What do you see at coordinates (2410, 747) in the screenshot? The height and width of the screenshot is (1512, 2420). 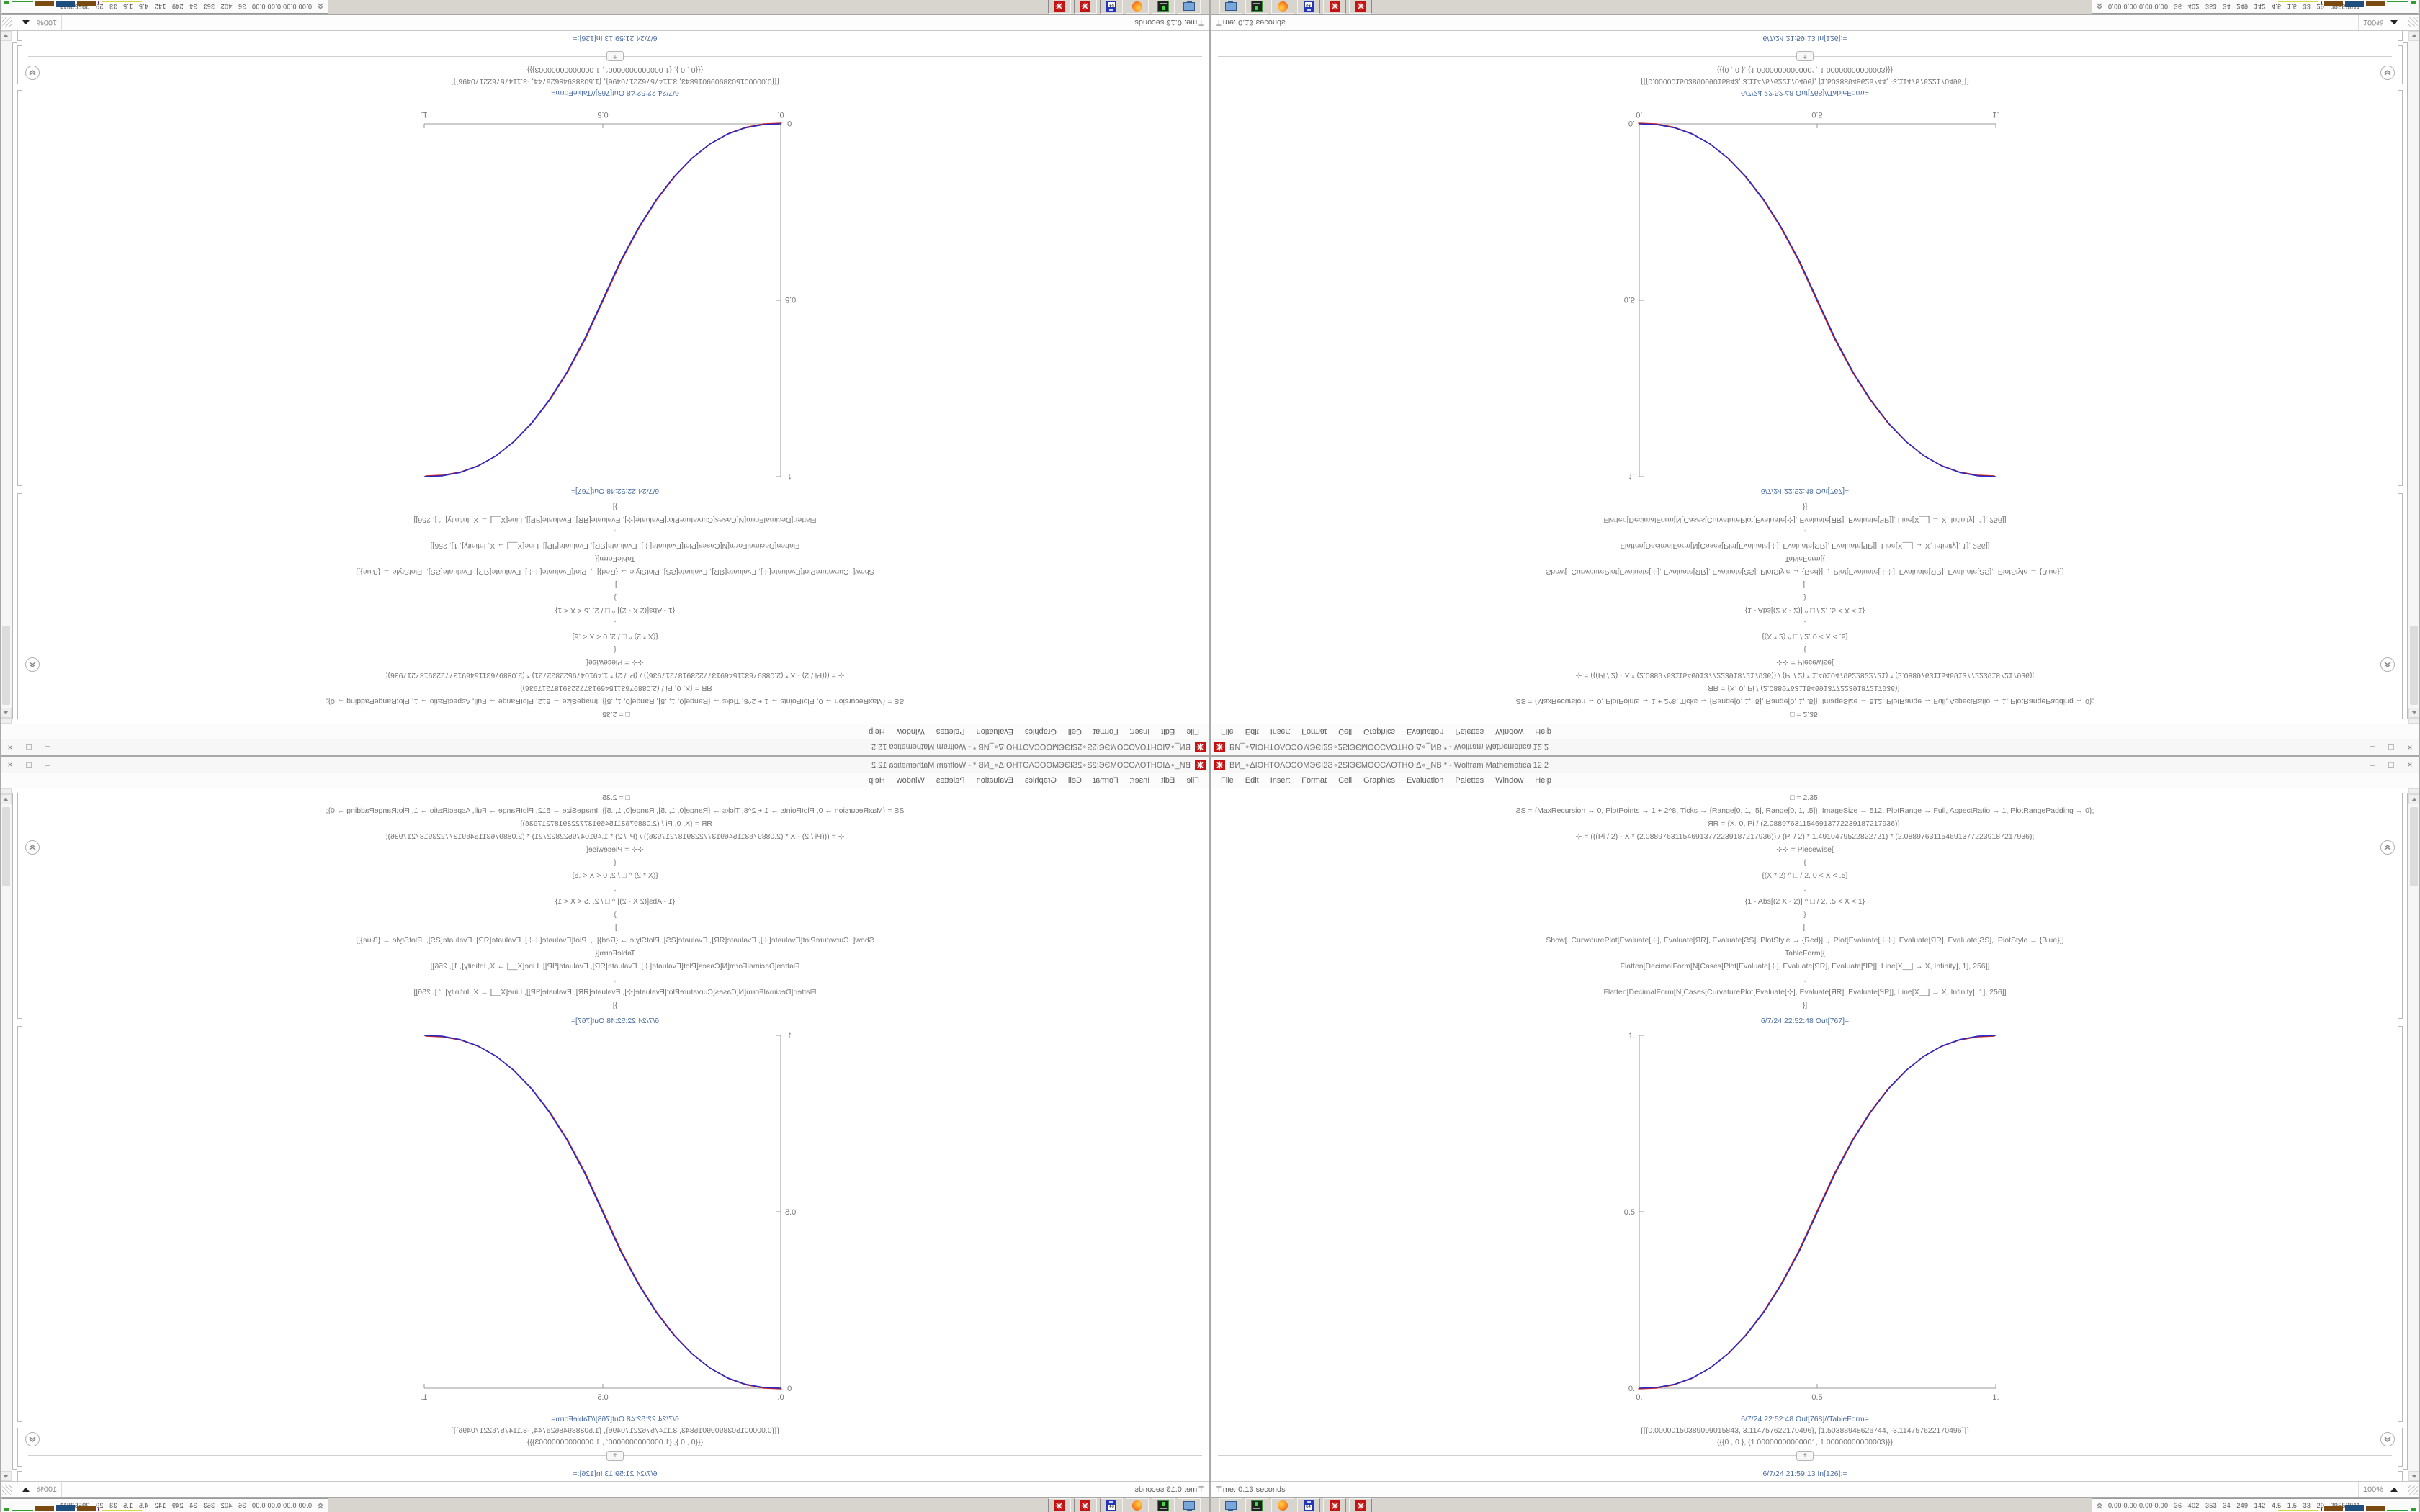 I see `close-button: ×` at bounding box center [2410, 747].